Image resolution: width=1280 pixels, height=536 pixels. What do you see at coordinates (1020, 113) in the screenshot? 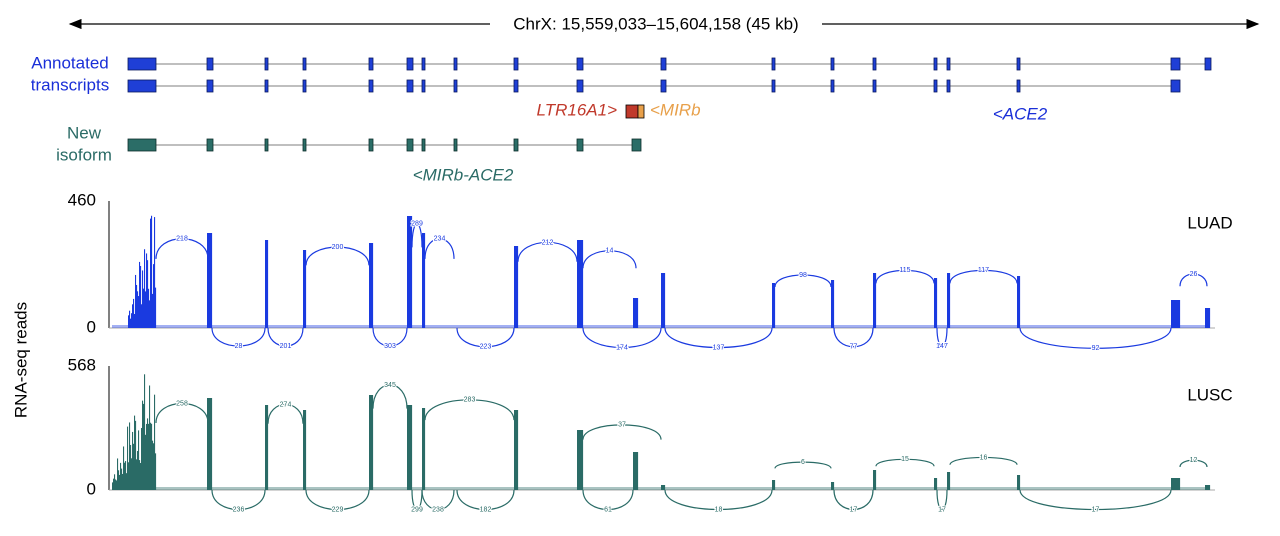
I see `feature-label: <ACE2` at bounding box center [1020, 113].